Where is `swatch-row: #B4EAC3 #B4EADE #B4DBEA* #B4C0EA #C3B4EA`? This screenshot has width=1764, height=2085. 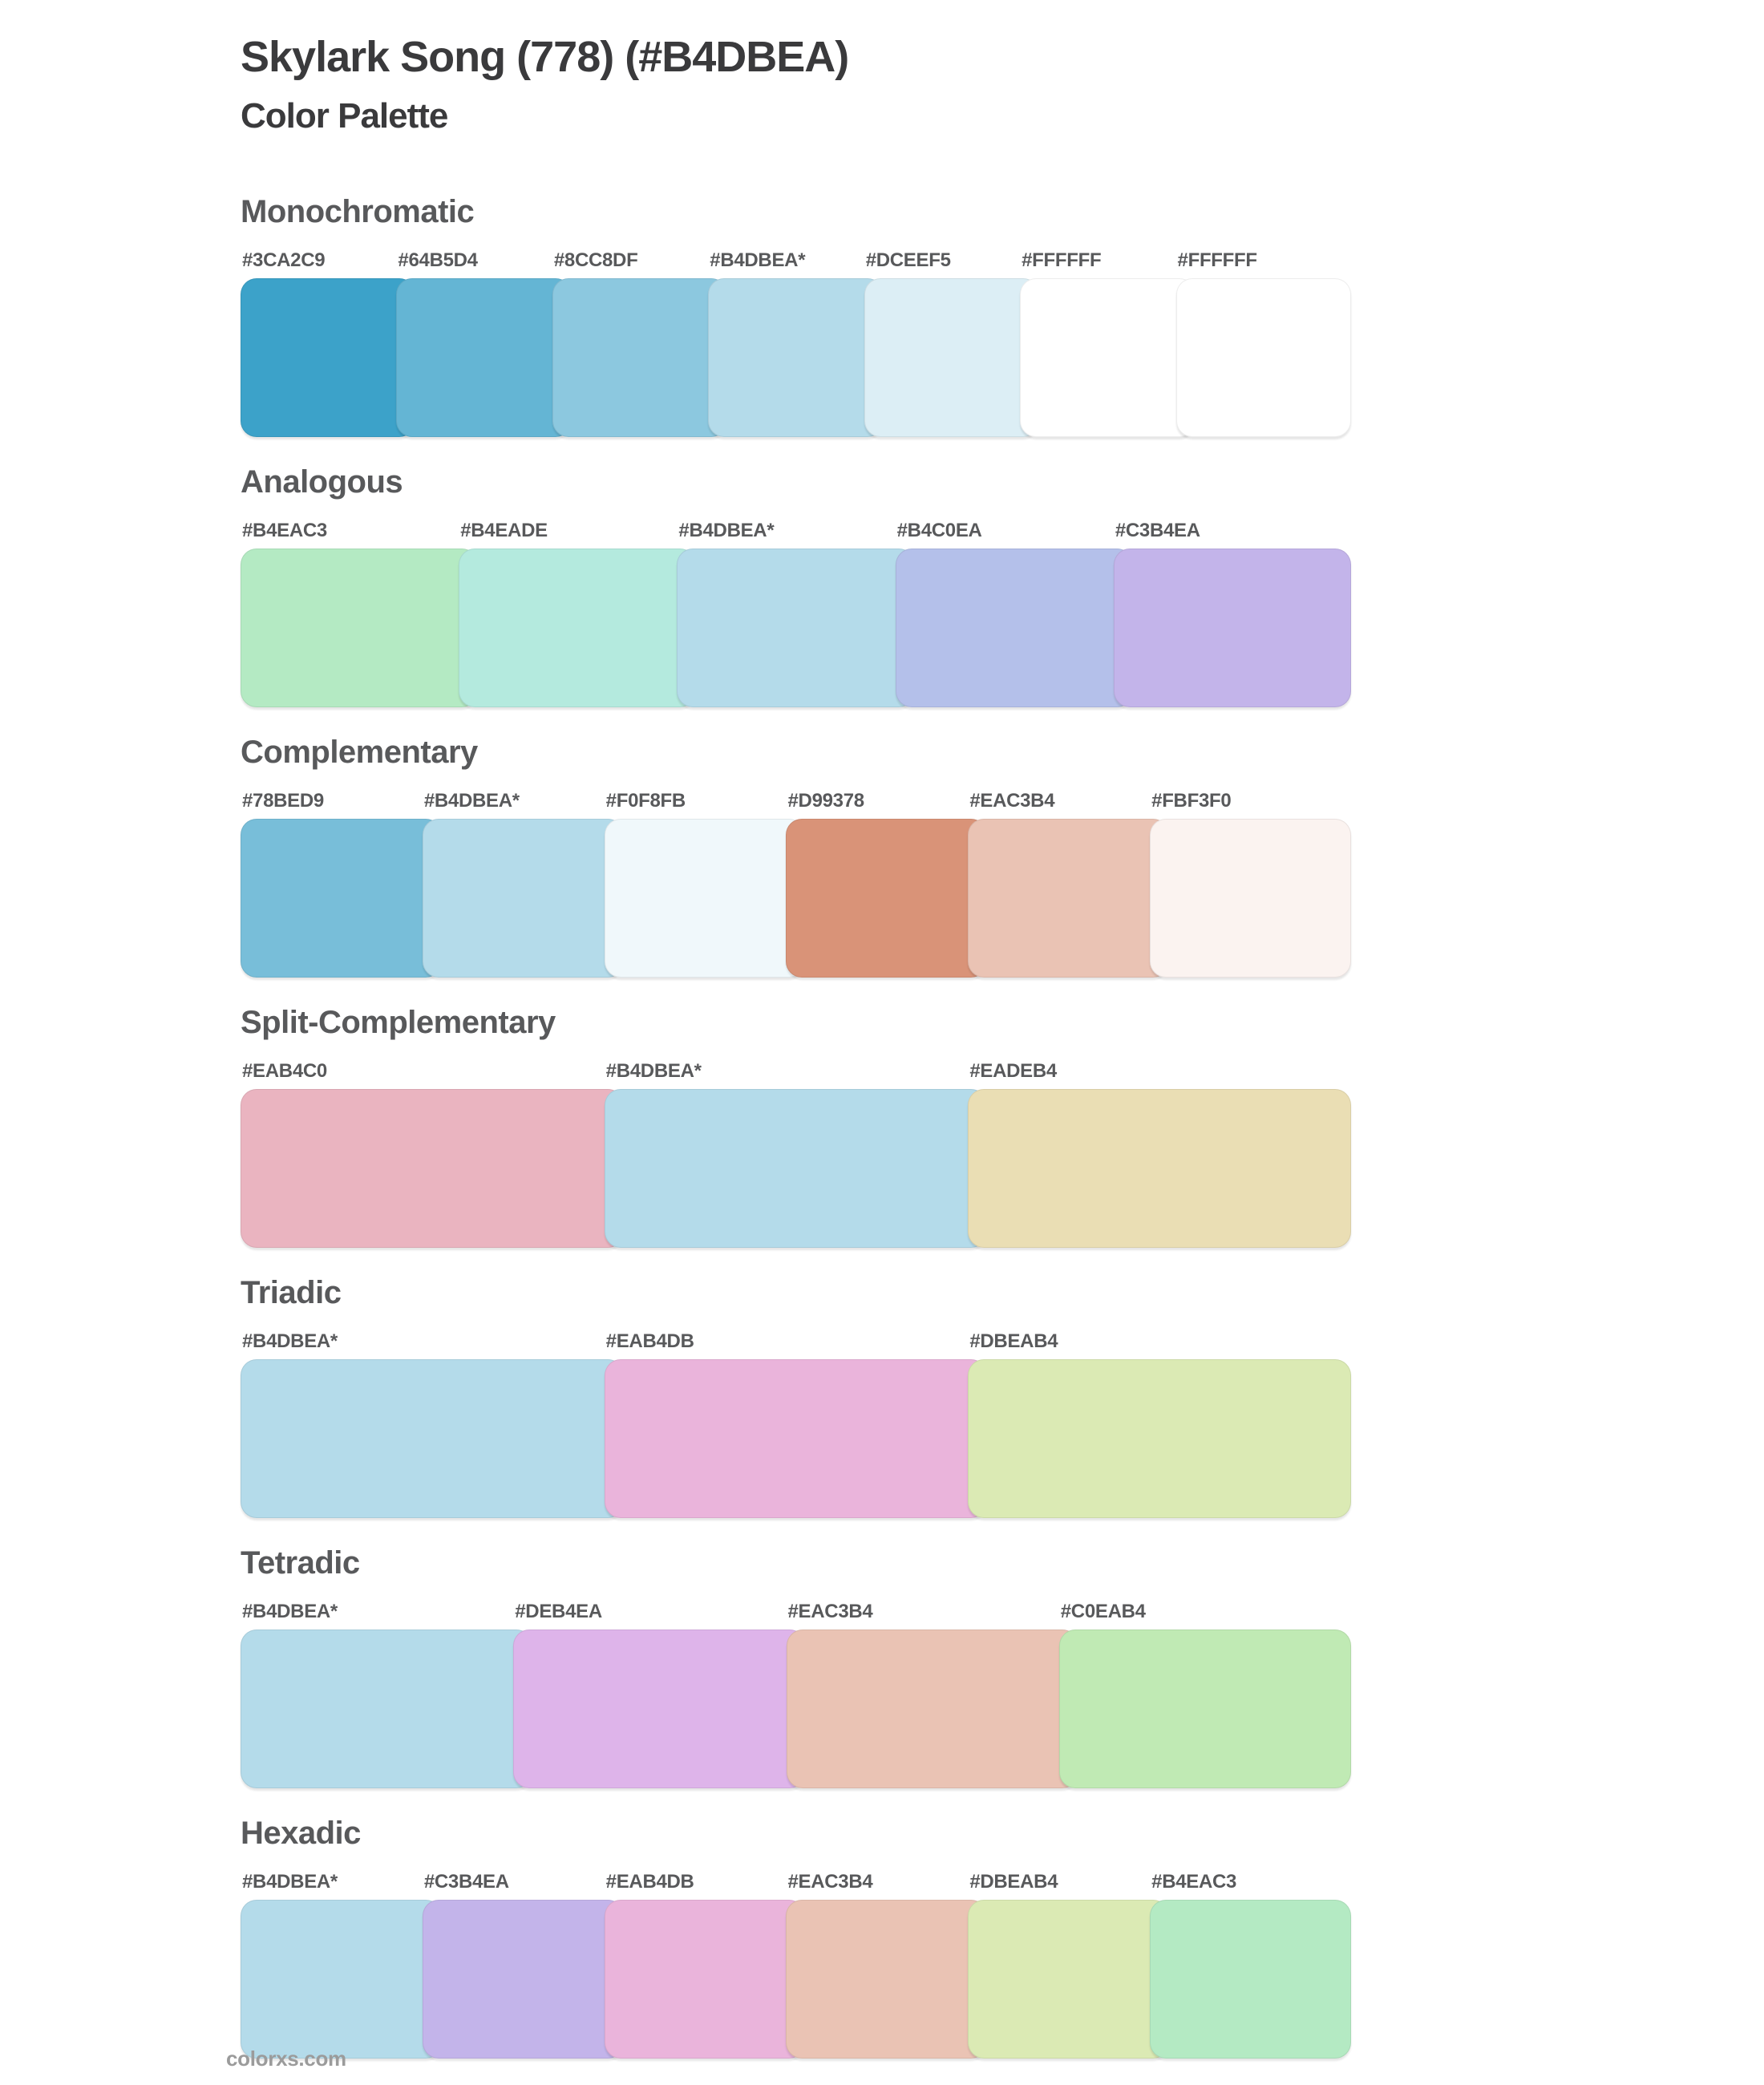
swatch-row: #B4EAC3 #B4EADE #B4DBEA* #B4C0EA #C3B4EA is located at coordinates (796, 614).